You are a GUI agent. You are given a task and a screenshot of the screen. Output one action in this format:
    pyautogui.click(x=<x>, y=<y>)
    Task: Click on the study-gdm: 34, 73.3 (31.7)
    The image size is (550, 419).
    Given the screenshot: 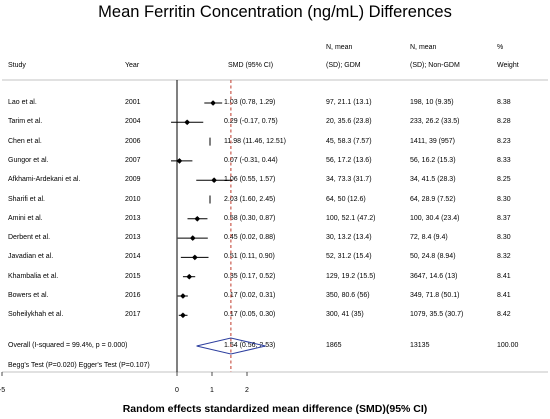 What is the action you would take?
    pyautogui.click(x=349, y=180)
    